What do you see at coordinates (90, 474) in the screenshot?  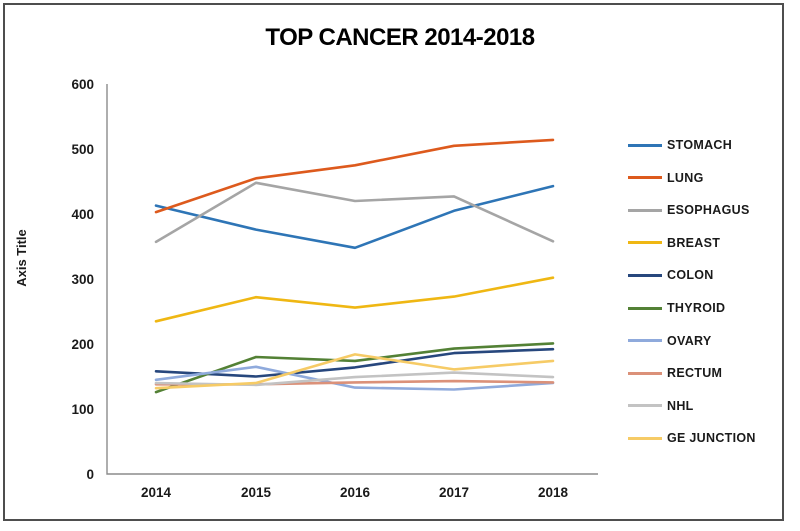 I see `y-tick-label: 0` at bounding box center [90, 474].